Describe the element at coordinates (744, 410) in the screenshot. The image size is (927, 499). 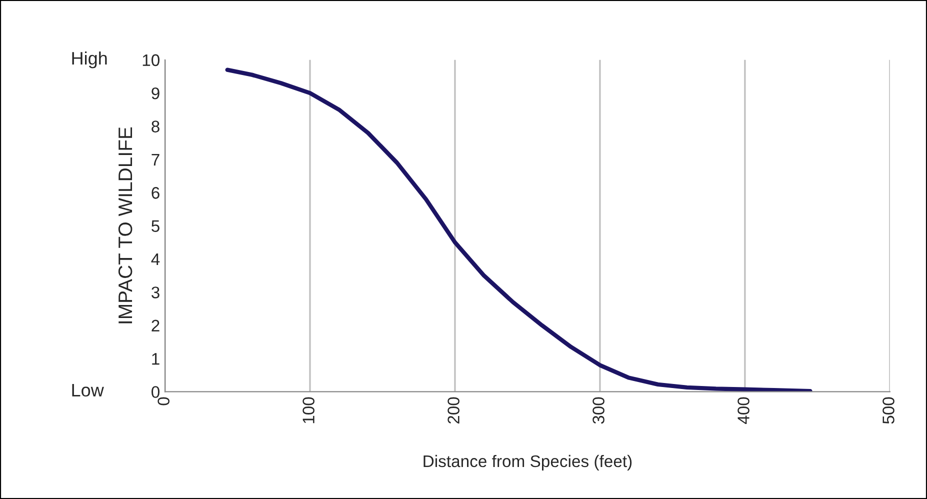
I see `x-tick-label: 400` at that location.